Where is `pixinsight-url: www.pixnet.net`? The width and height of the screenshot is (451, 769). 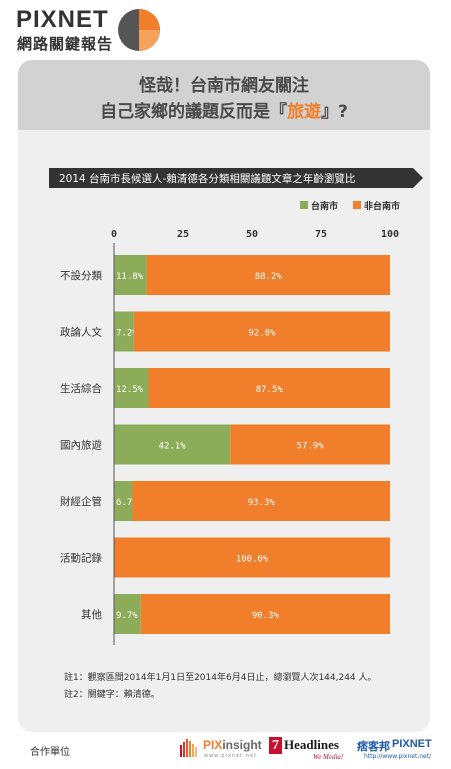 pixinsight-url: www.pixnet.net is located at coordinates (230, 756).